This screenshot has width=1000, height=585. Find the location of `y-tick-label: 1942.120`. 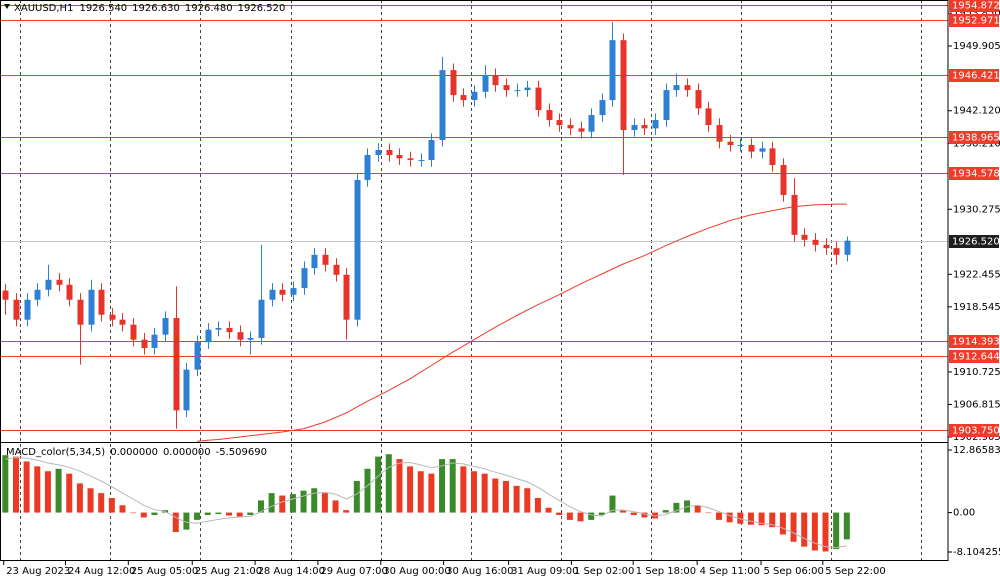

y-tick-label: 1942.120 is located at coordinates (976, 111).